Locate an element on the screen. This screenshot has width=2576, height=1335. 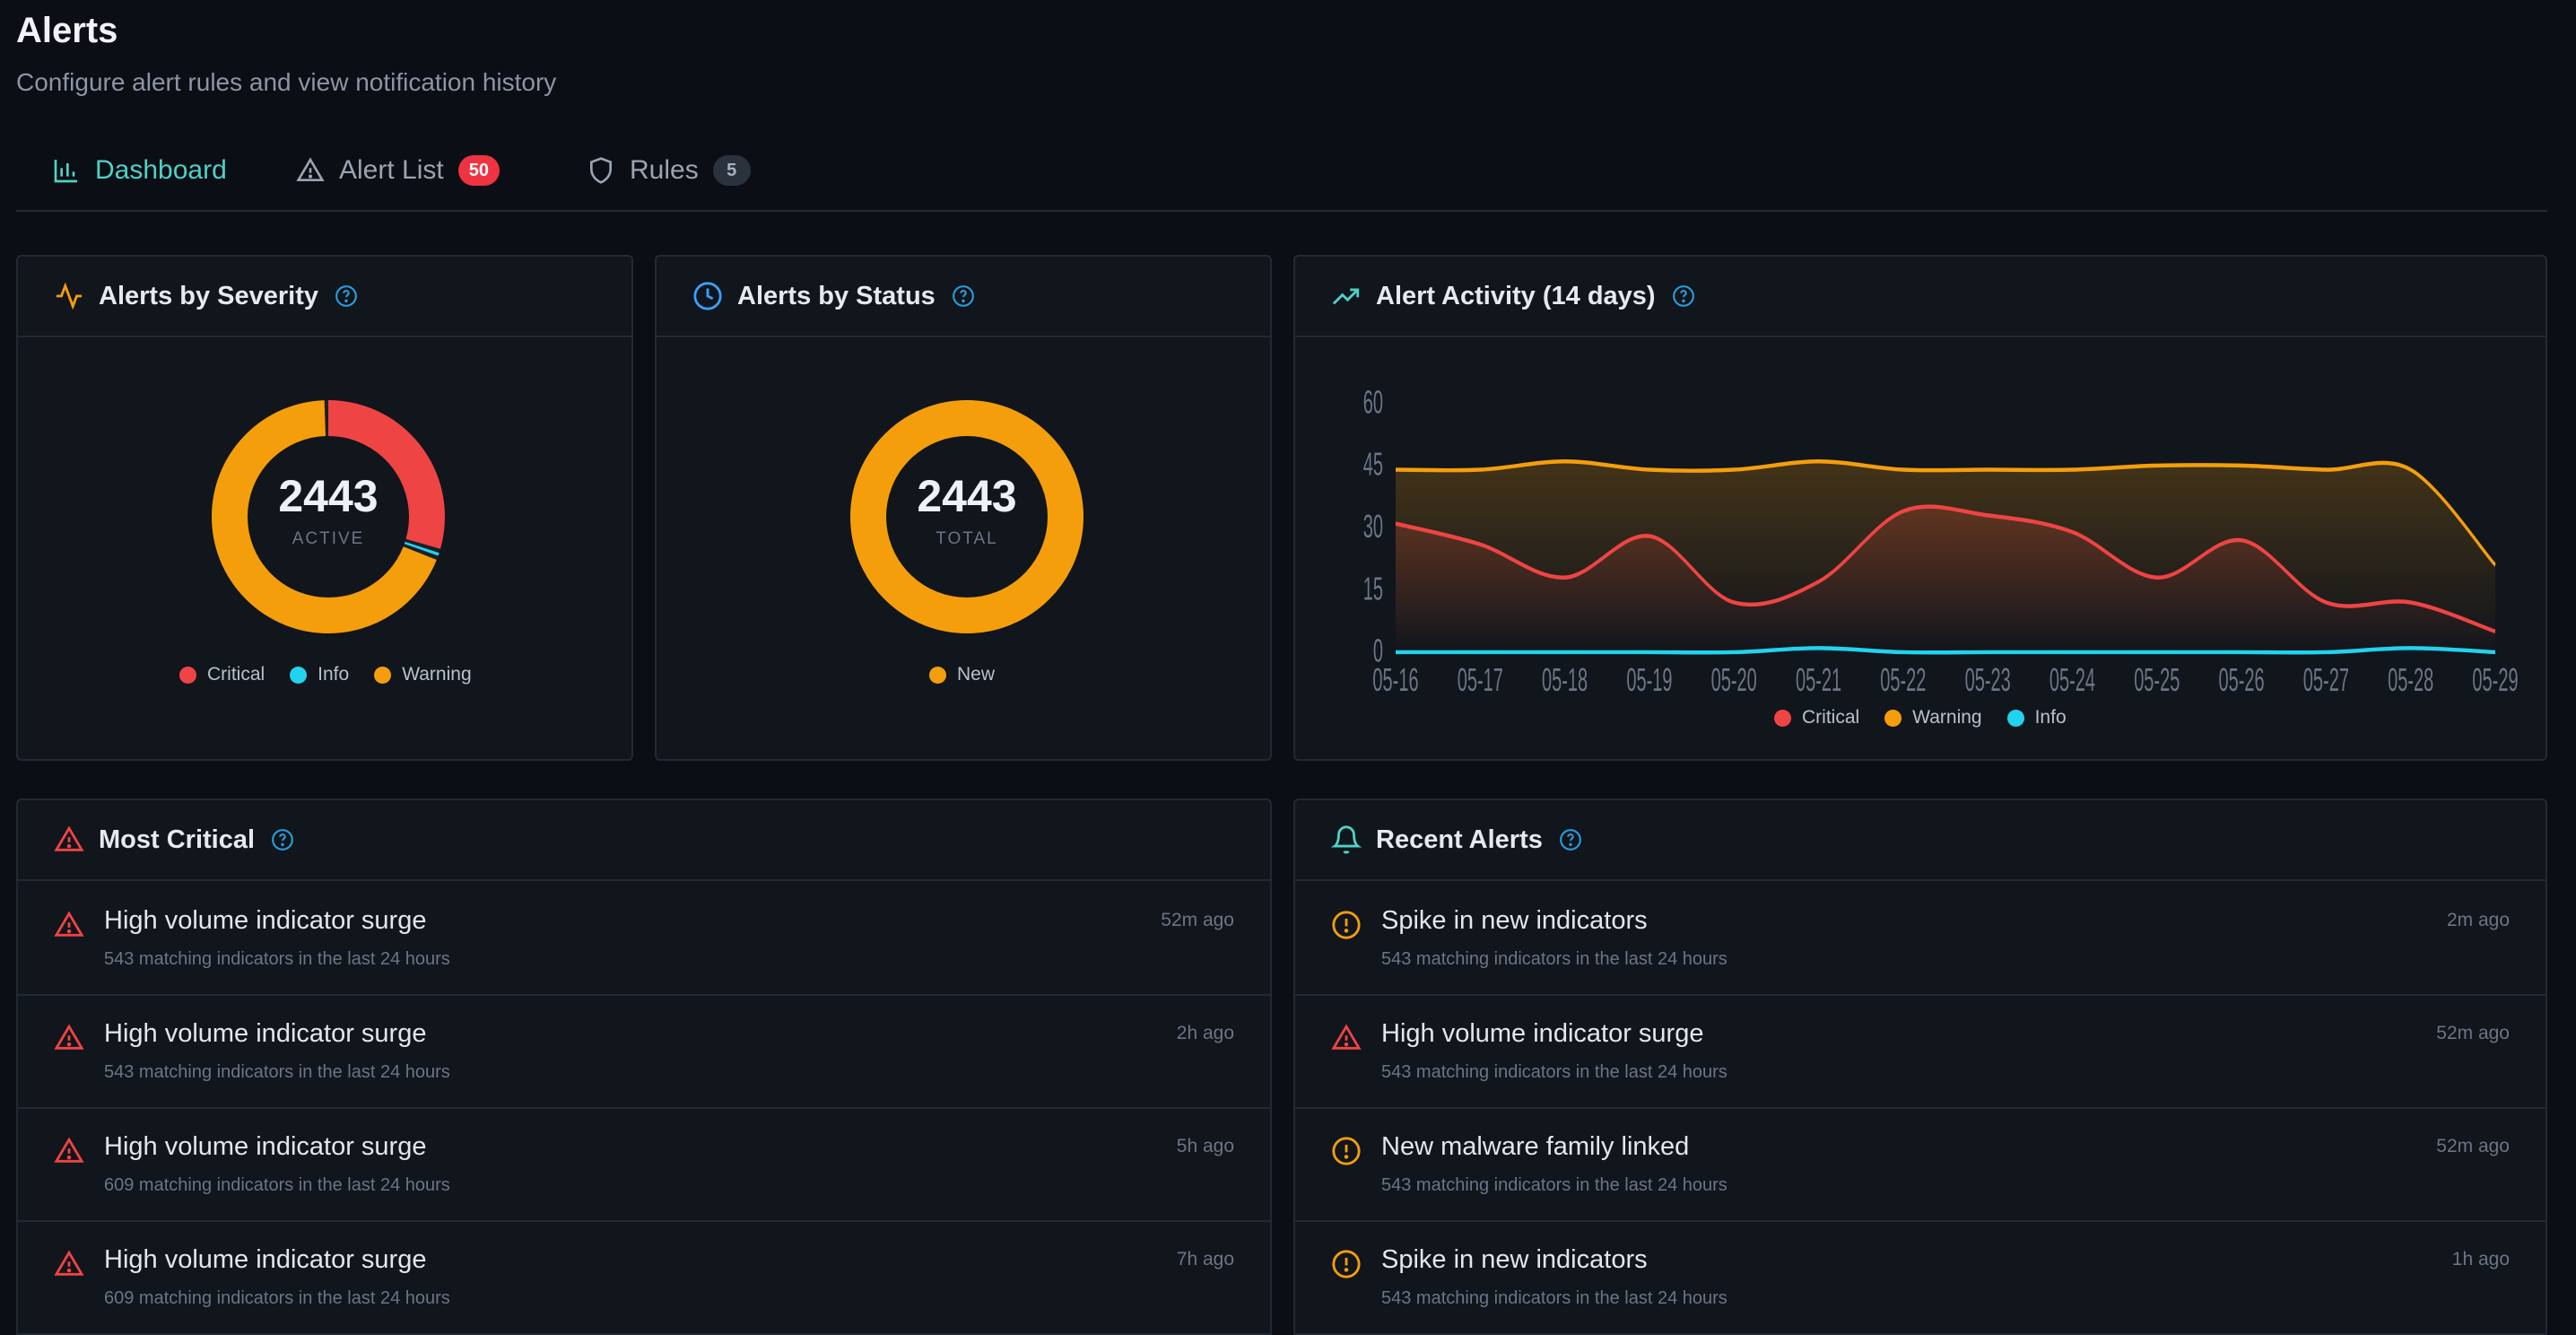
x-tick-label: 05-18 is located at coordinates (1565, 681).